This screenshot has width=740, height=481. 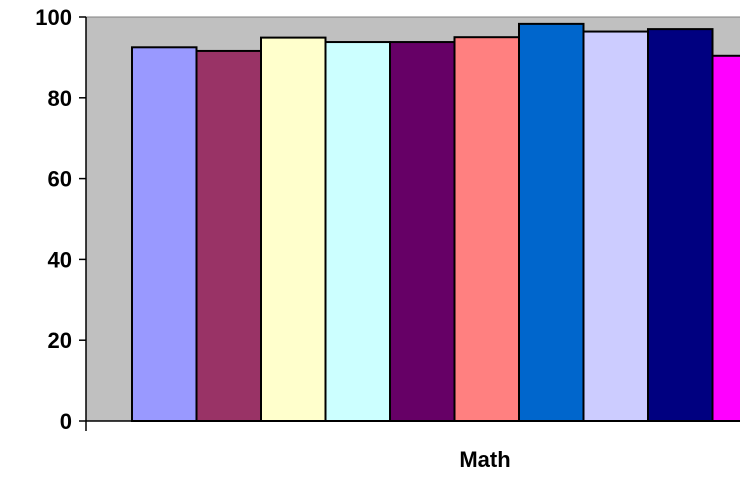 What do you see at coordinates (60, 259) in the screenshot?
I see `y-tick-label-40: 40` at bounding box center [60, 259].